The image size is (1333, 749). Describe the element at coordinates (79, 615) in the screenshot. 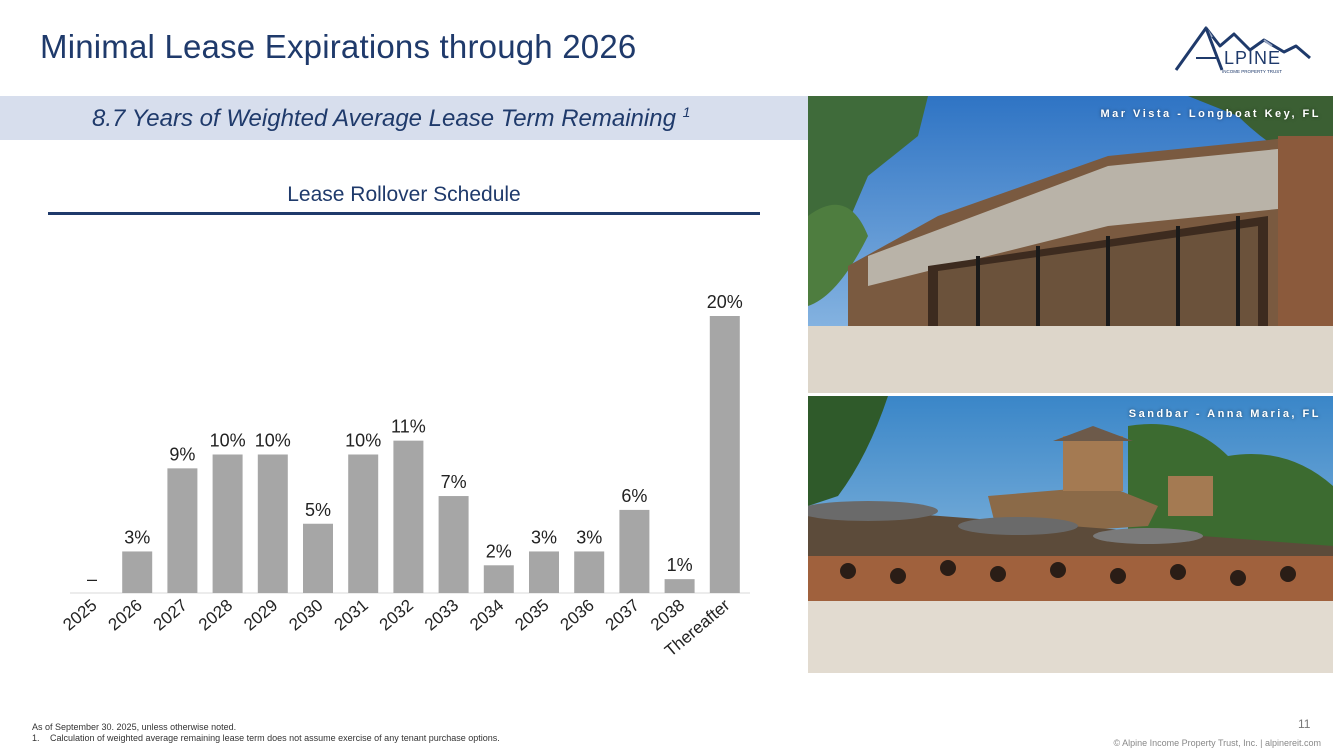

I see `tick-label-2025: 2025` at that location.